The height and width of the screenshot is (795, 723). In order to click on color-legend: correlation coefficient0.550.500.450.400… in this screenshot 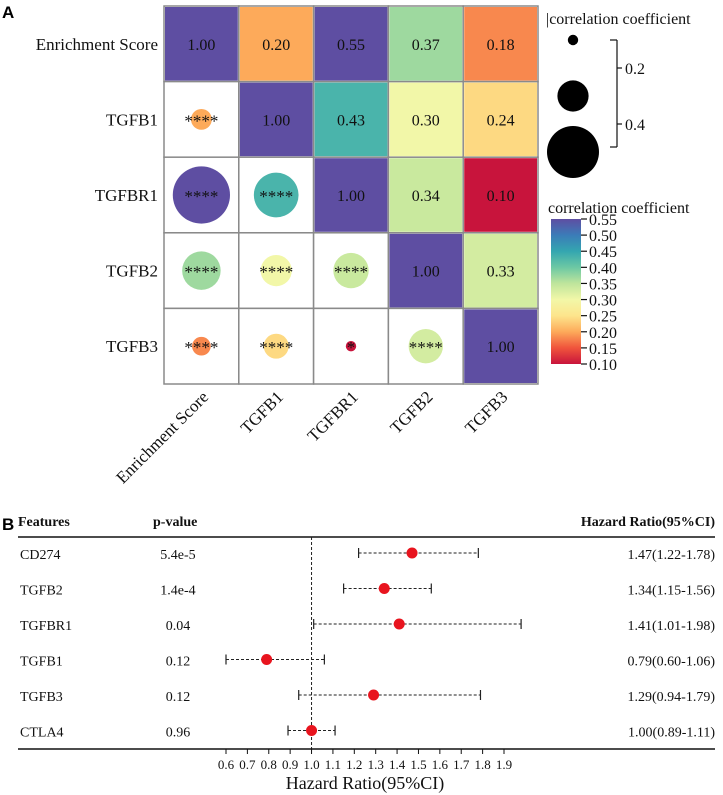, I will do `click(619, 287)`.